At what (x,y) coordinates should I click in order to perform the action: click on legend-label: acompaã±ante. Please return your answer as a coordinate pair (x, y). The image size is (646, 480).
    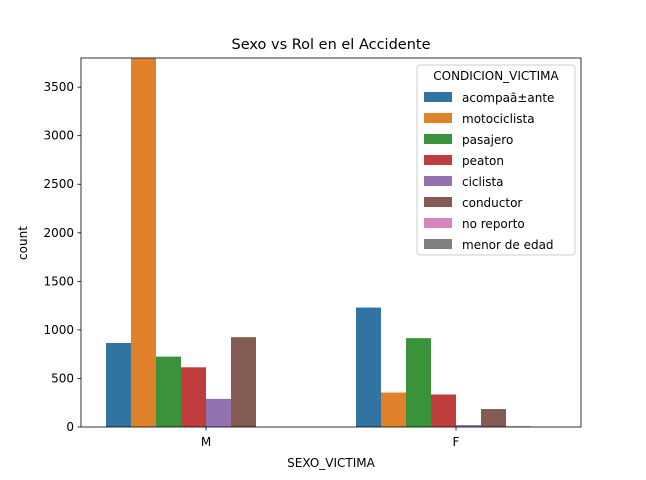
    Looking at the image, I should click on (508, 98).